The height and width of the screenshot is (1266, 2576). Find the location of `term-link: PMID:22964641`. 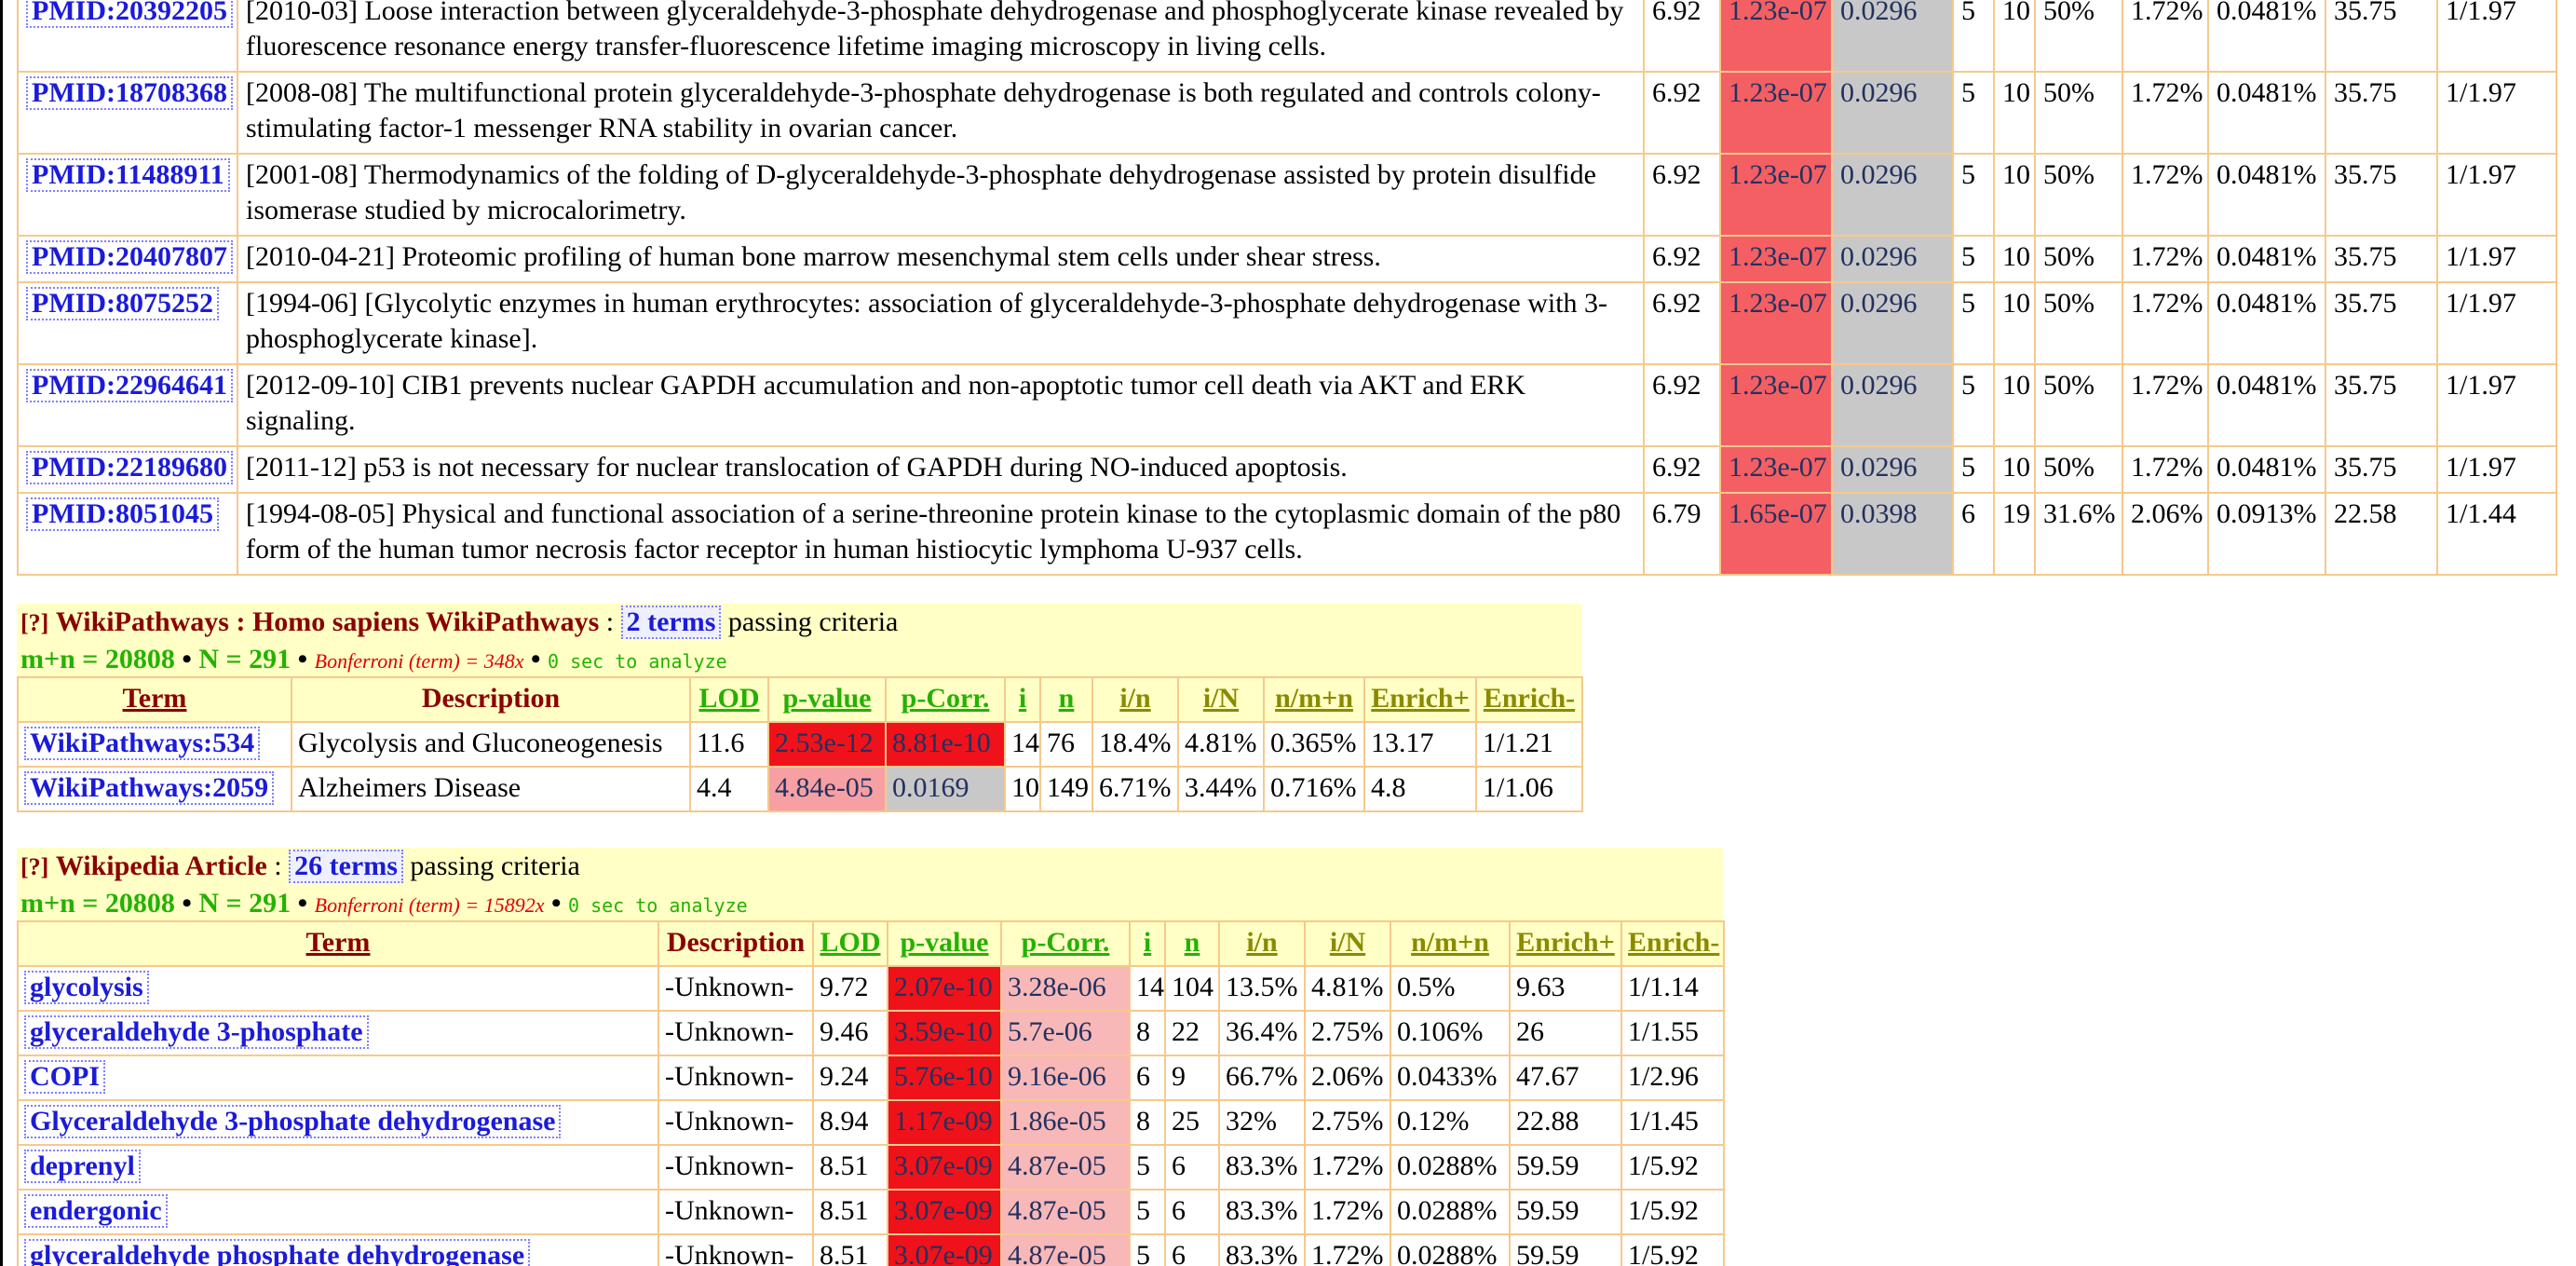

term-link: PMID:22964641 is located at coordinates (129, 385).